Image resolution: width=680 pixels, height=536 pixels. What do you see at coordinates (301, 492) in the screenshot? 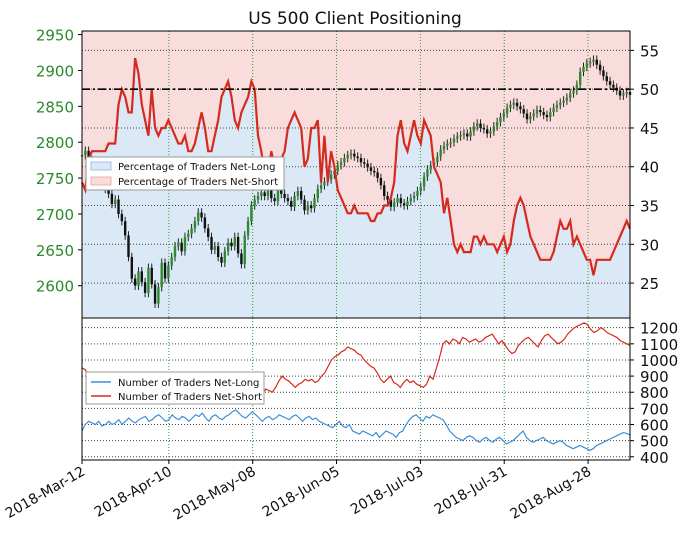
I see `x-tick-label: 2018-Jun-05` at bounding box center [301, 492].